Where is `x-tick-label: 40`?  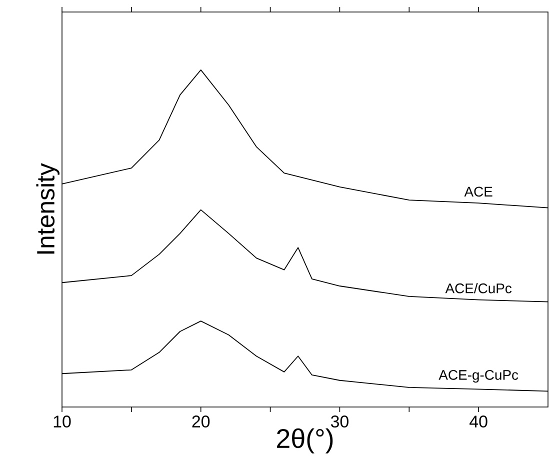
x-tick-label: 40 is located at coordinates (479, 422).